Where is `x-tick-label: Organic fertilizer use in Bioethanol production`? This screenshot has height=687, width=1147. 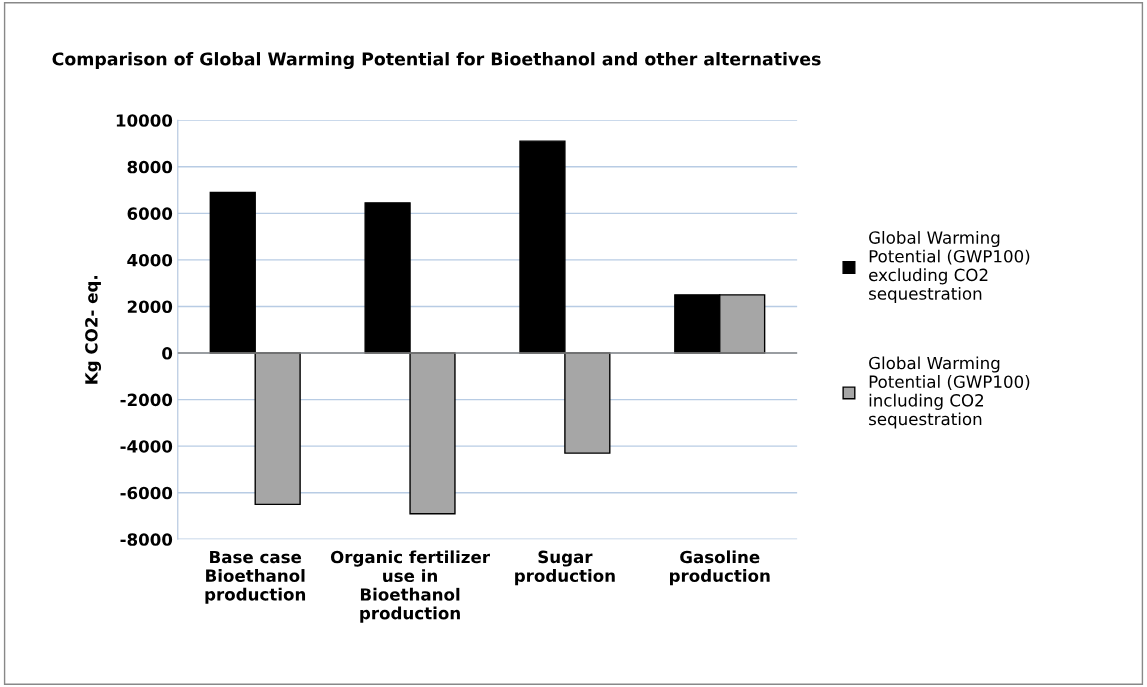
x-tick-label: Organic fertilizer use in Bioethanol production is located at coordinates (410, 586).